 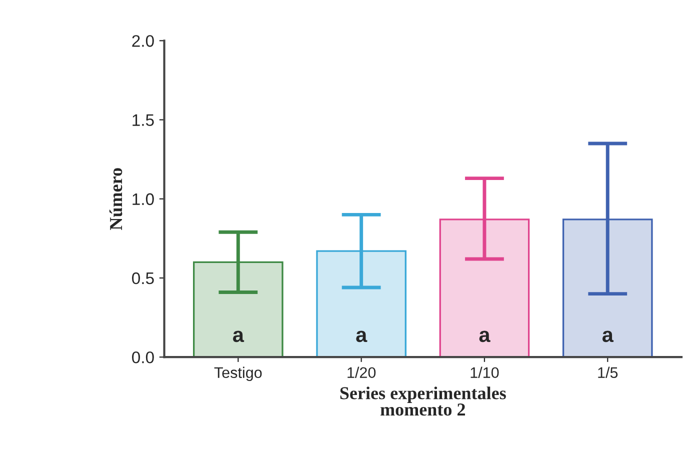 What do you see at coordinates (484, 372) in the screenshot?
I see `x-tick-label: 1/10` at bounding box center [484, 372].